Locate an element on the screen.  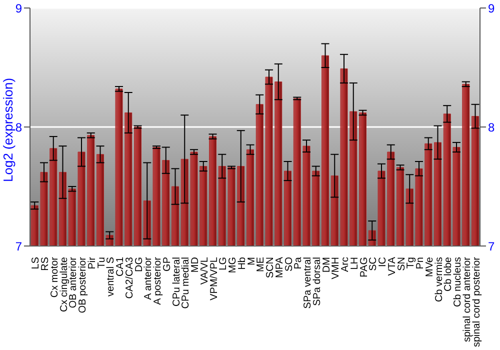
x-tick-label: SO is located at coordinates (289, 264).